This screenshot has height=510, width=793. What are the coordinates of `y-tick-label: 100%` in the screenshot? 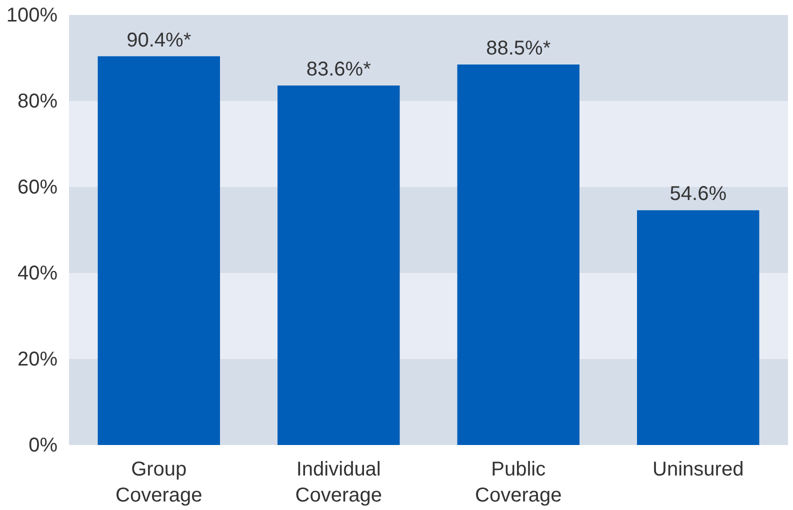 It's located at (32, 15).